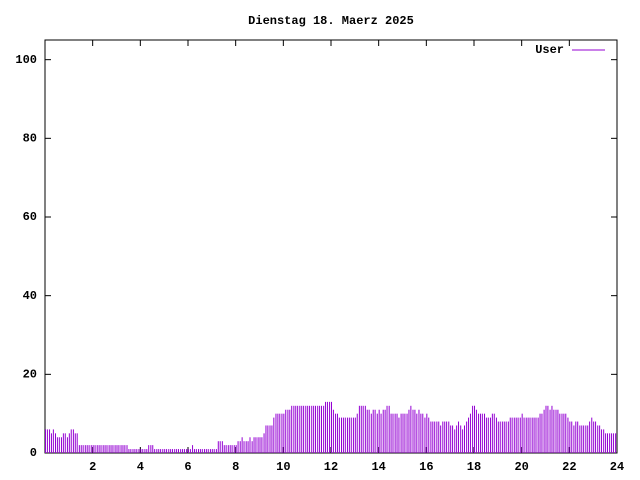  I want to click on y-tick-label: 40, so click(30, 296).